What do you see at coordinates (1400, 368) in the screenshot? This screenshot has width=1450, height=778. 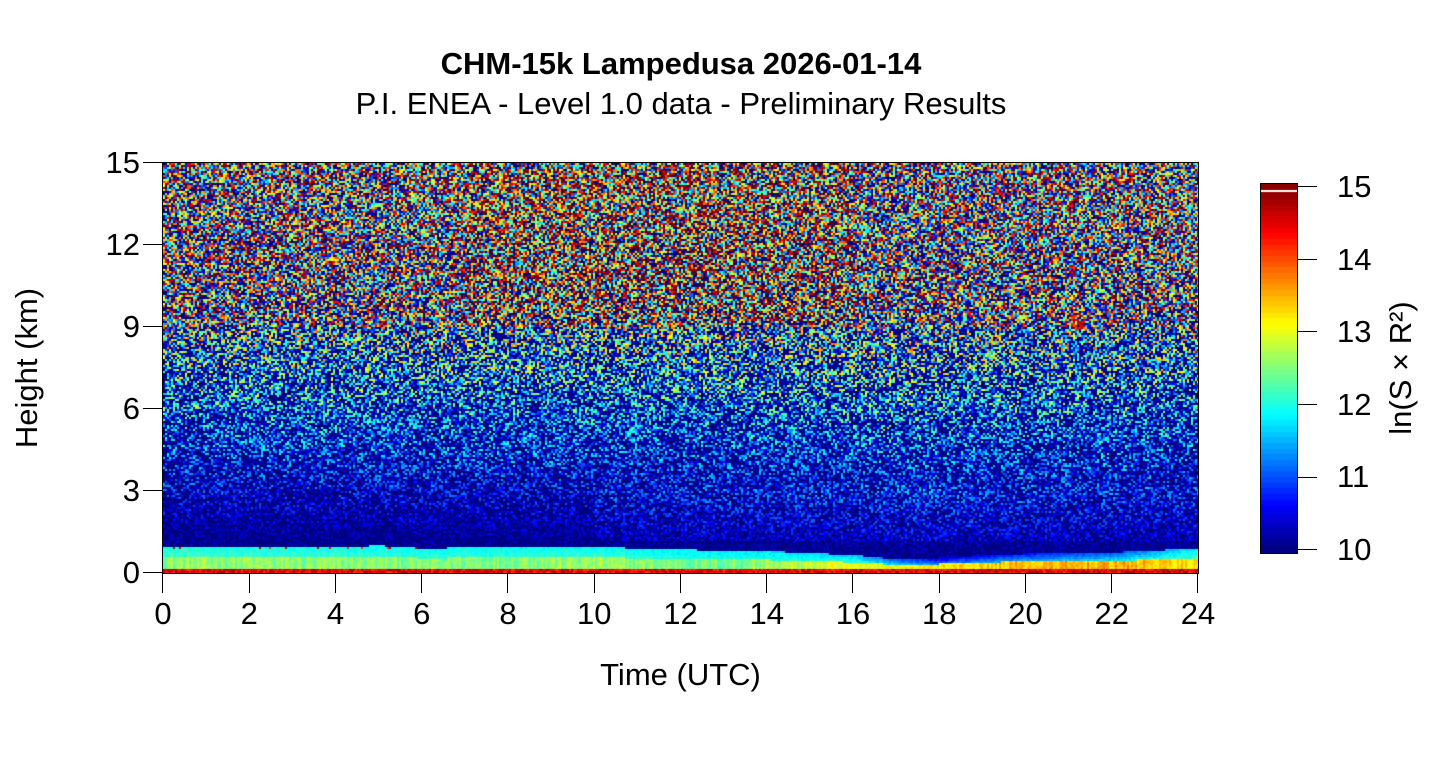 I see `colorbar-label: ln(S × R²)` at bounding box center [1400, 368].